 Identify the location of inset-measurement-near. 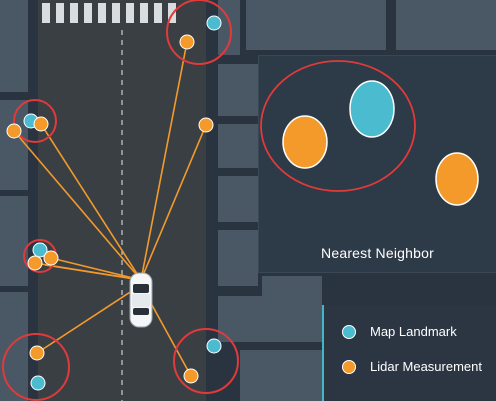
(305, 142).